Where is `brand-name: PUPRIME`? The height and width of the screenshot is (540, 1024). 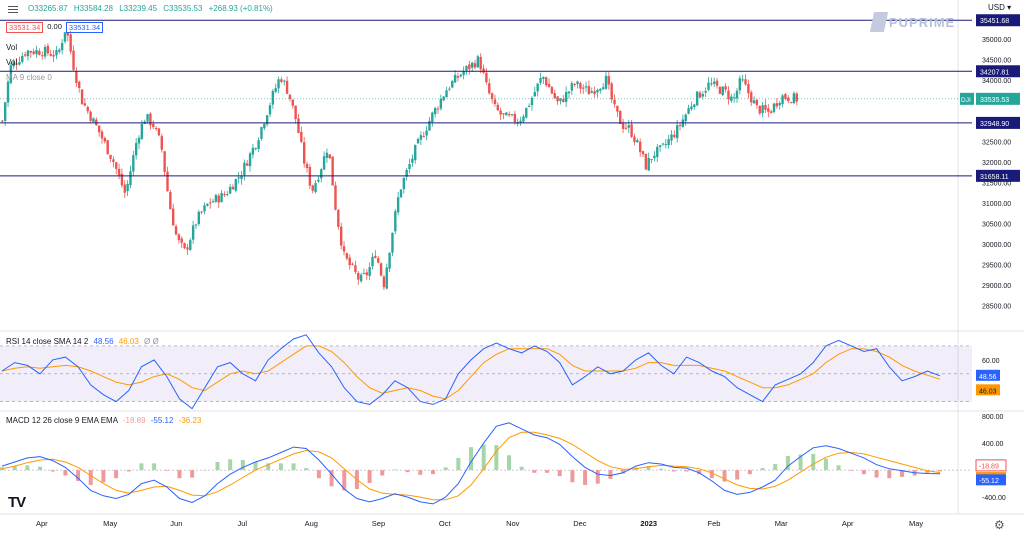 brand-name: PUPRIME is located at coordinates (922, 22).